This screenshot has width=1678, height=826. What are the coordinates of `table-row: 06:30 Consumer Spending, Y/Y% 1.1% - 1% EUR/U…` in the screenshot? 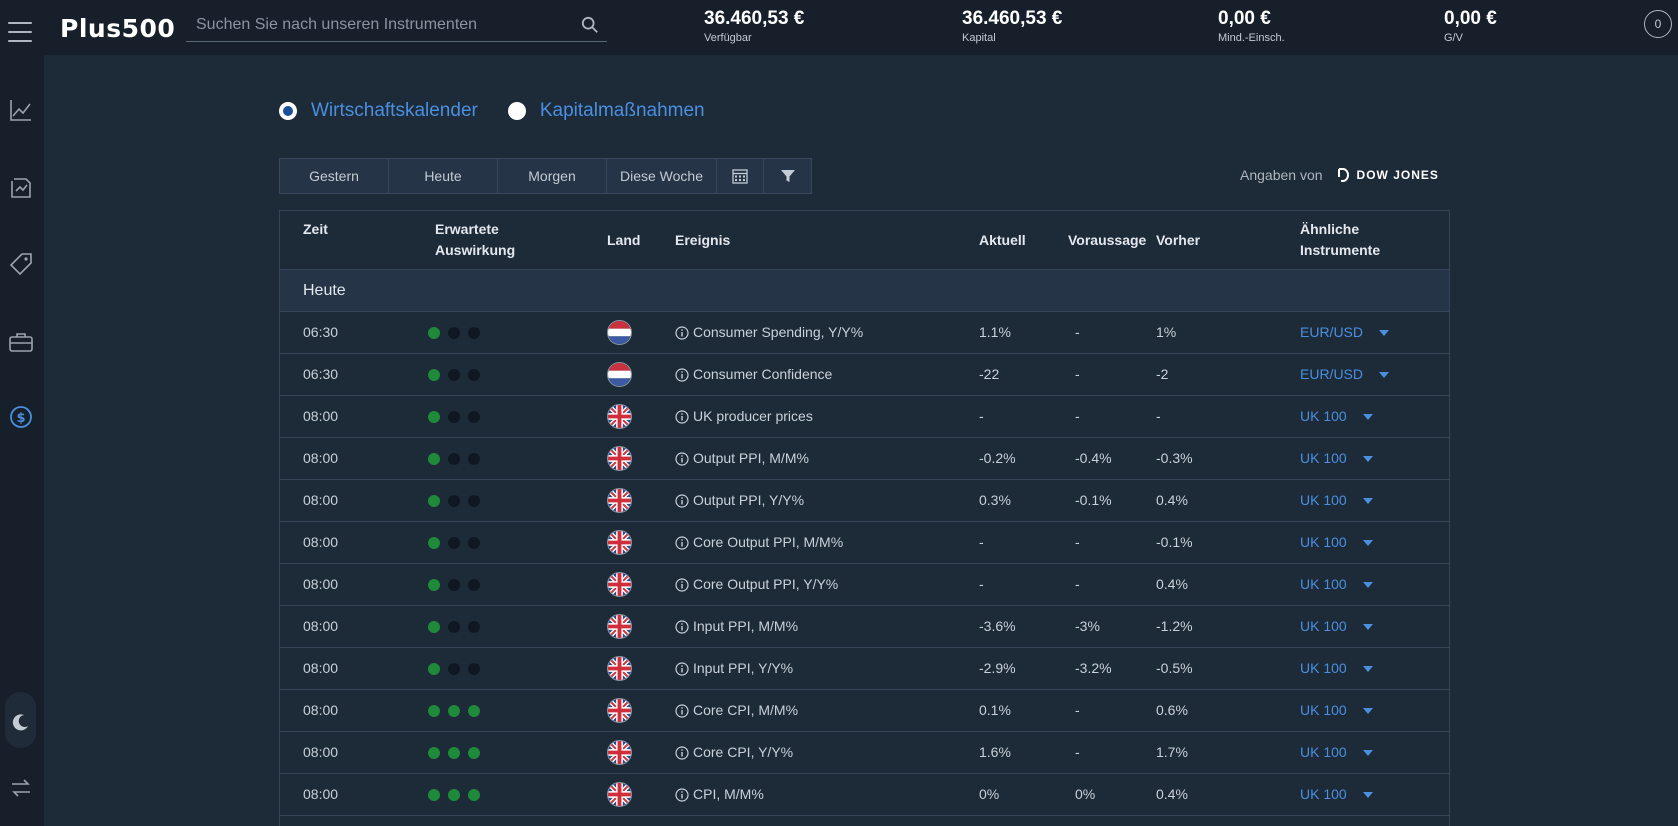 It's located at (864, 333).